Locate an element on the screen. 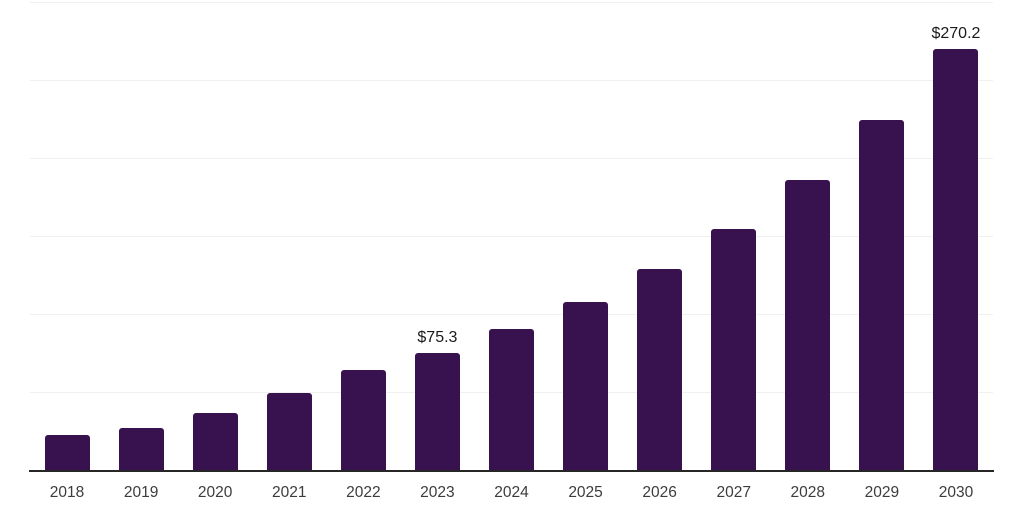 This screenshot has width=1024, height=512. bar-2024 is located at coordinates (511, 399).